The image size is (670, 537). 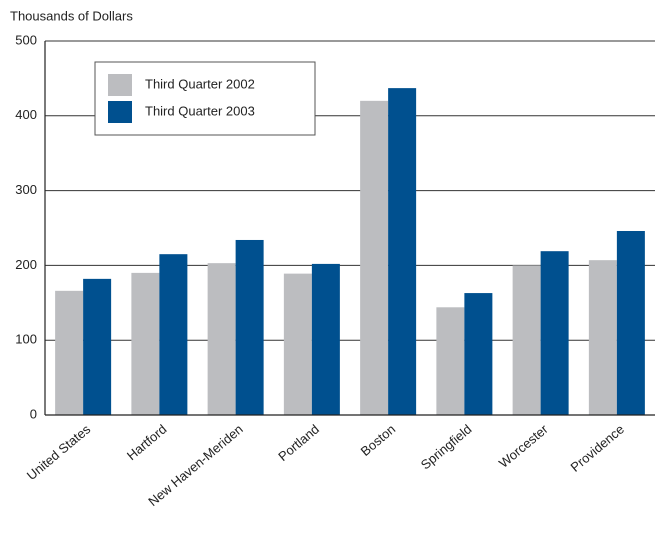 What do you see at coordinates (33, 413) in the screenshot?
I see `y-tick-label: 0` at bounding box center [33, 413].